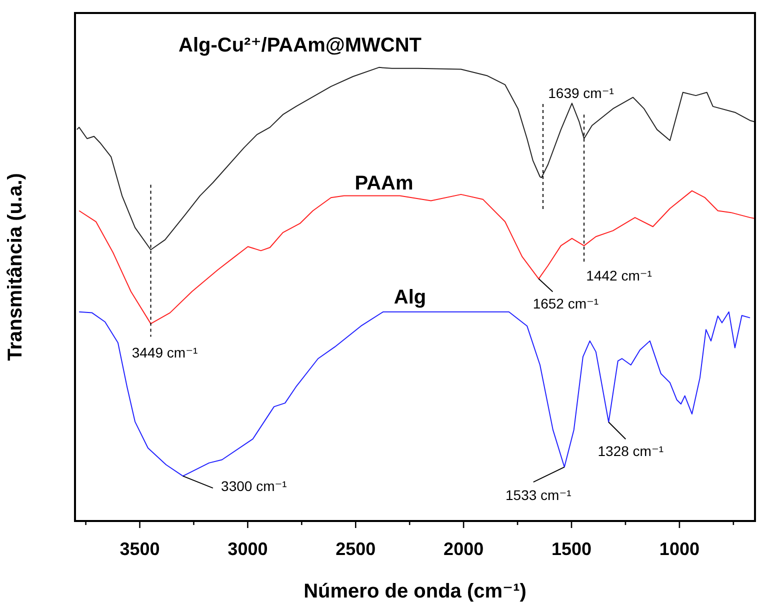 Image resolution: width=757 pixels, height=608 pixels. Describe the element at coordinates (415, 591) in the screenshot. I see `x-axis-title: Número de onda (cm⁻¹)` at that location.